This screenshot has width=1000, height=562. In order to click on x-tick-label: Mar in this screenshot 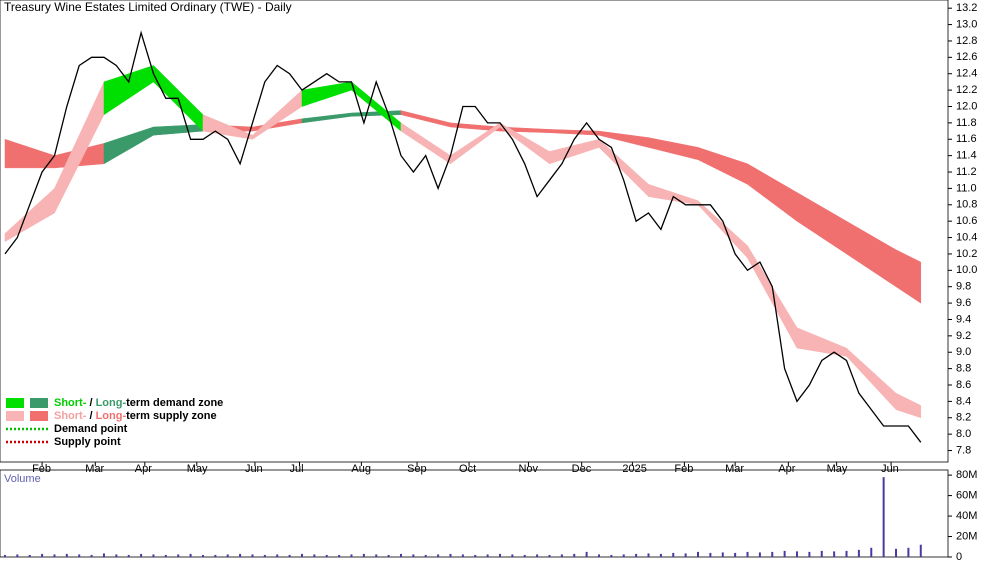, I will do `click(734, 469)`.